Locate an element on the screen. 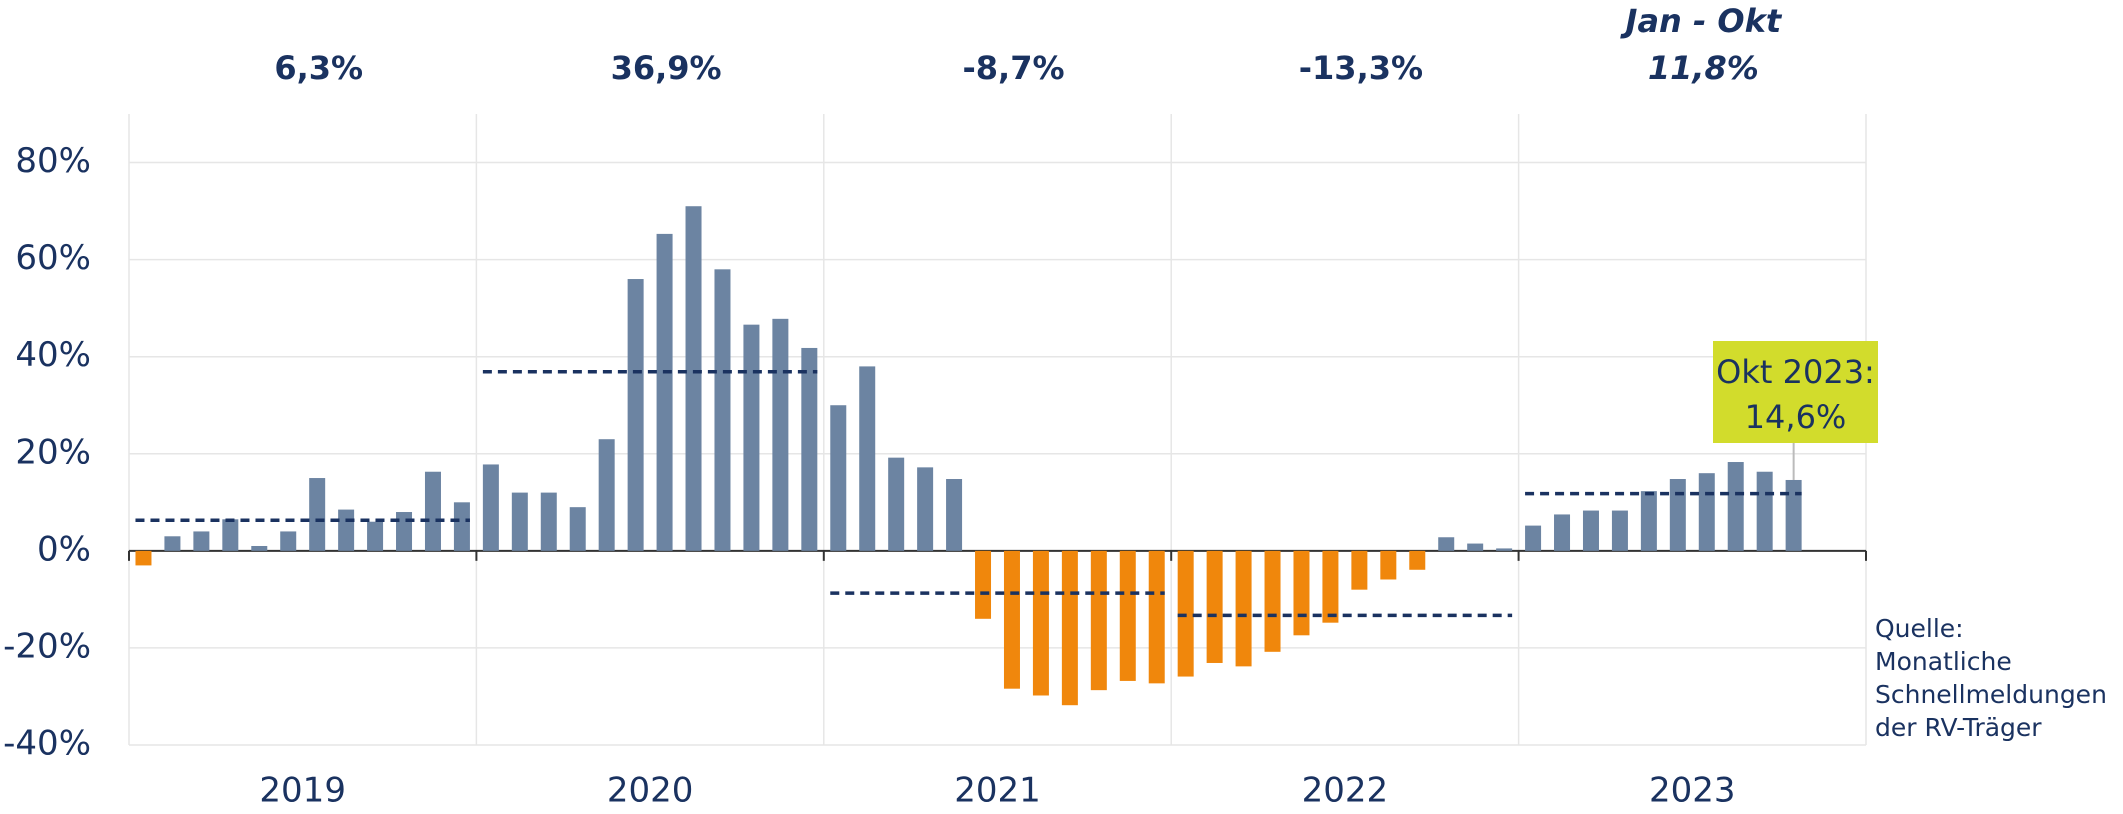 This screenshot has width=2123, height=814. callout-value: 14,6% is located at coordinates (1796, 417).